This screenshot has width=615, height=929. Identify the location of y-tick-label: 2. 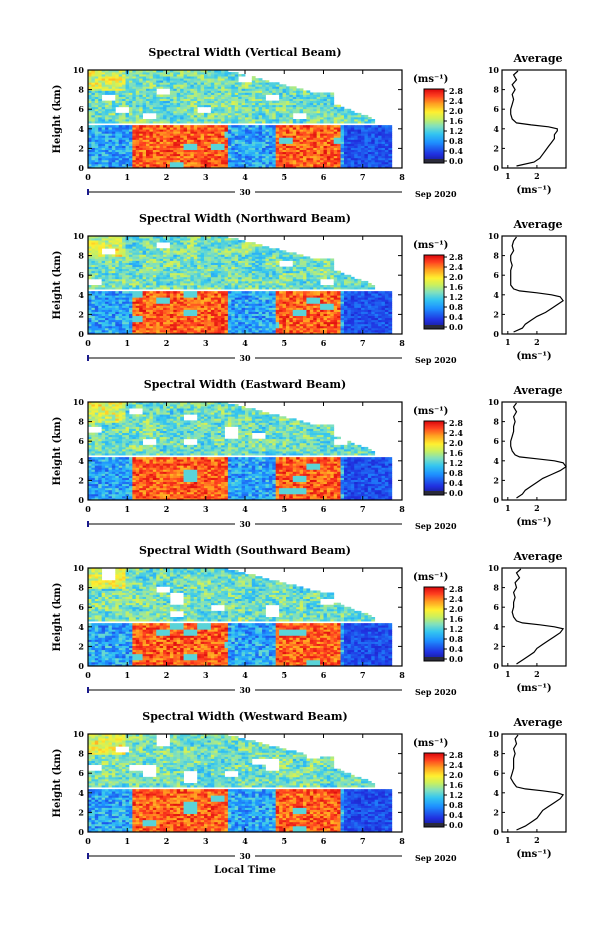
(81, 314).